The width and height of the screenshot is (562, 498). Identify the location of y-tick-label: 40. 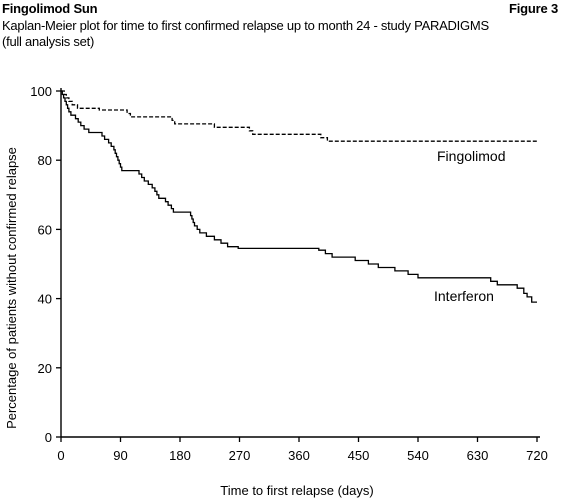
(45, 299).